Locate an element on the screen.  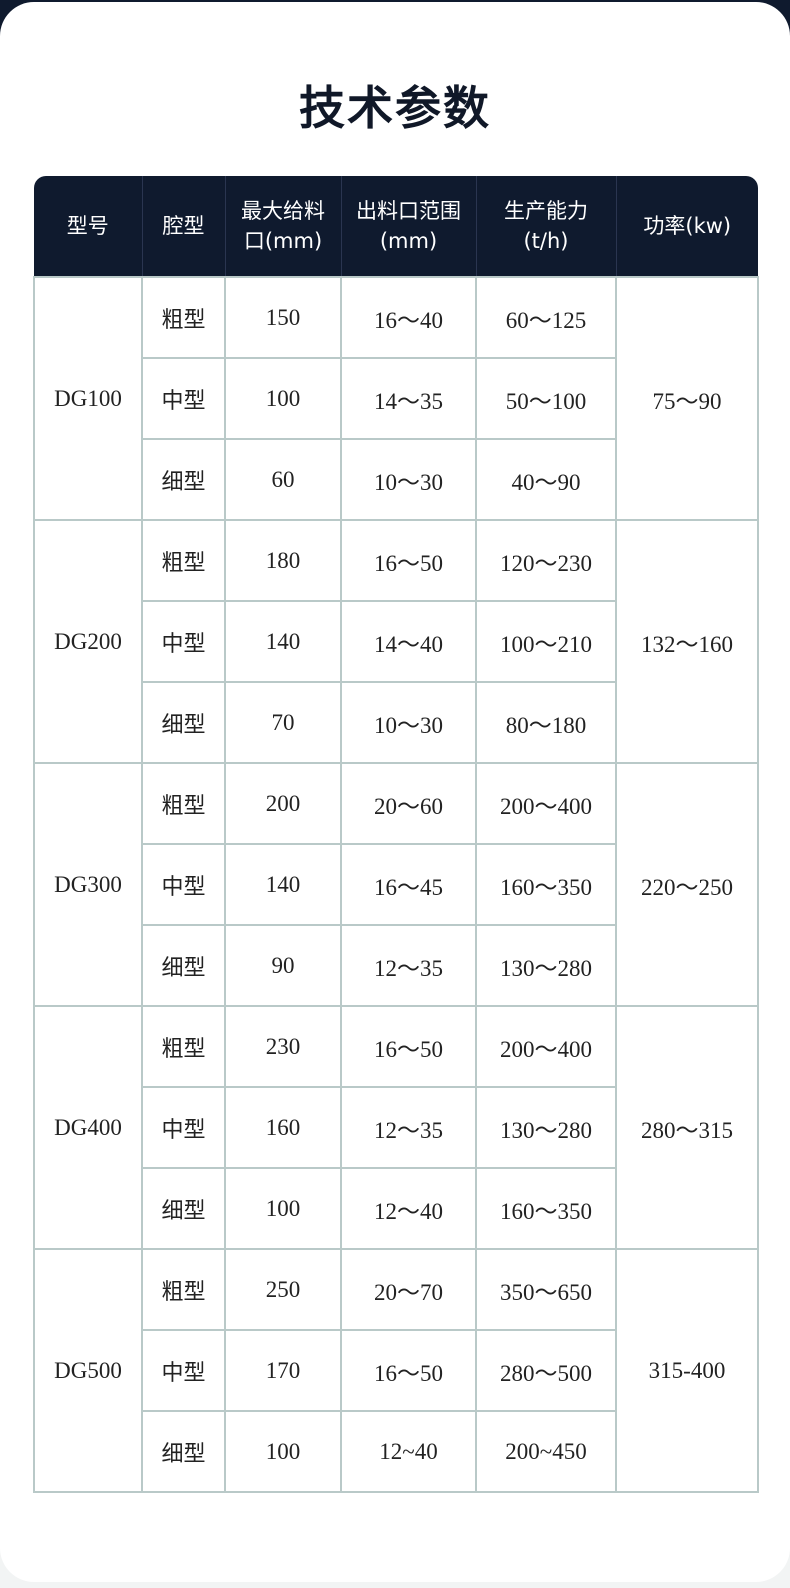
column-header-power: 功率(kw) is located at coordinates (686, 226).